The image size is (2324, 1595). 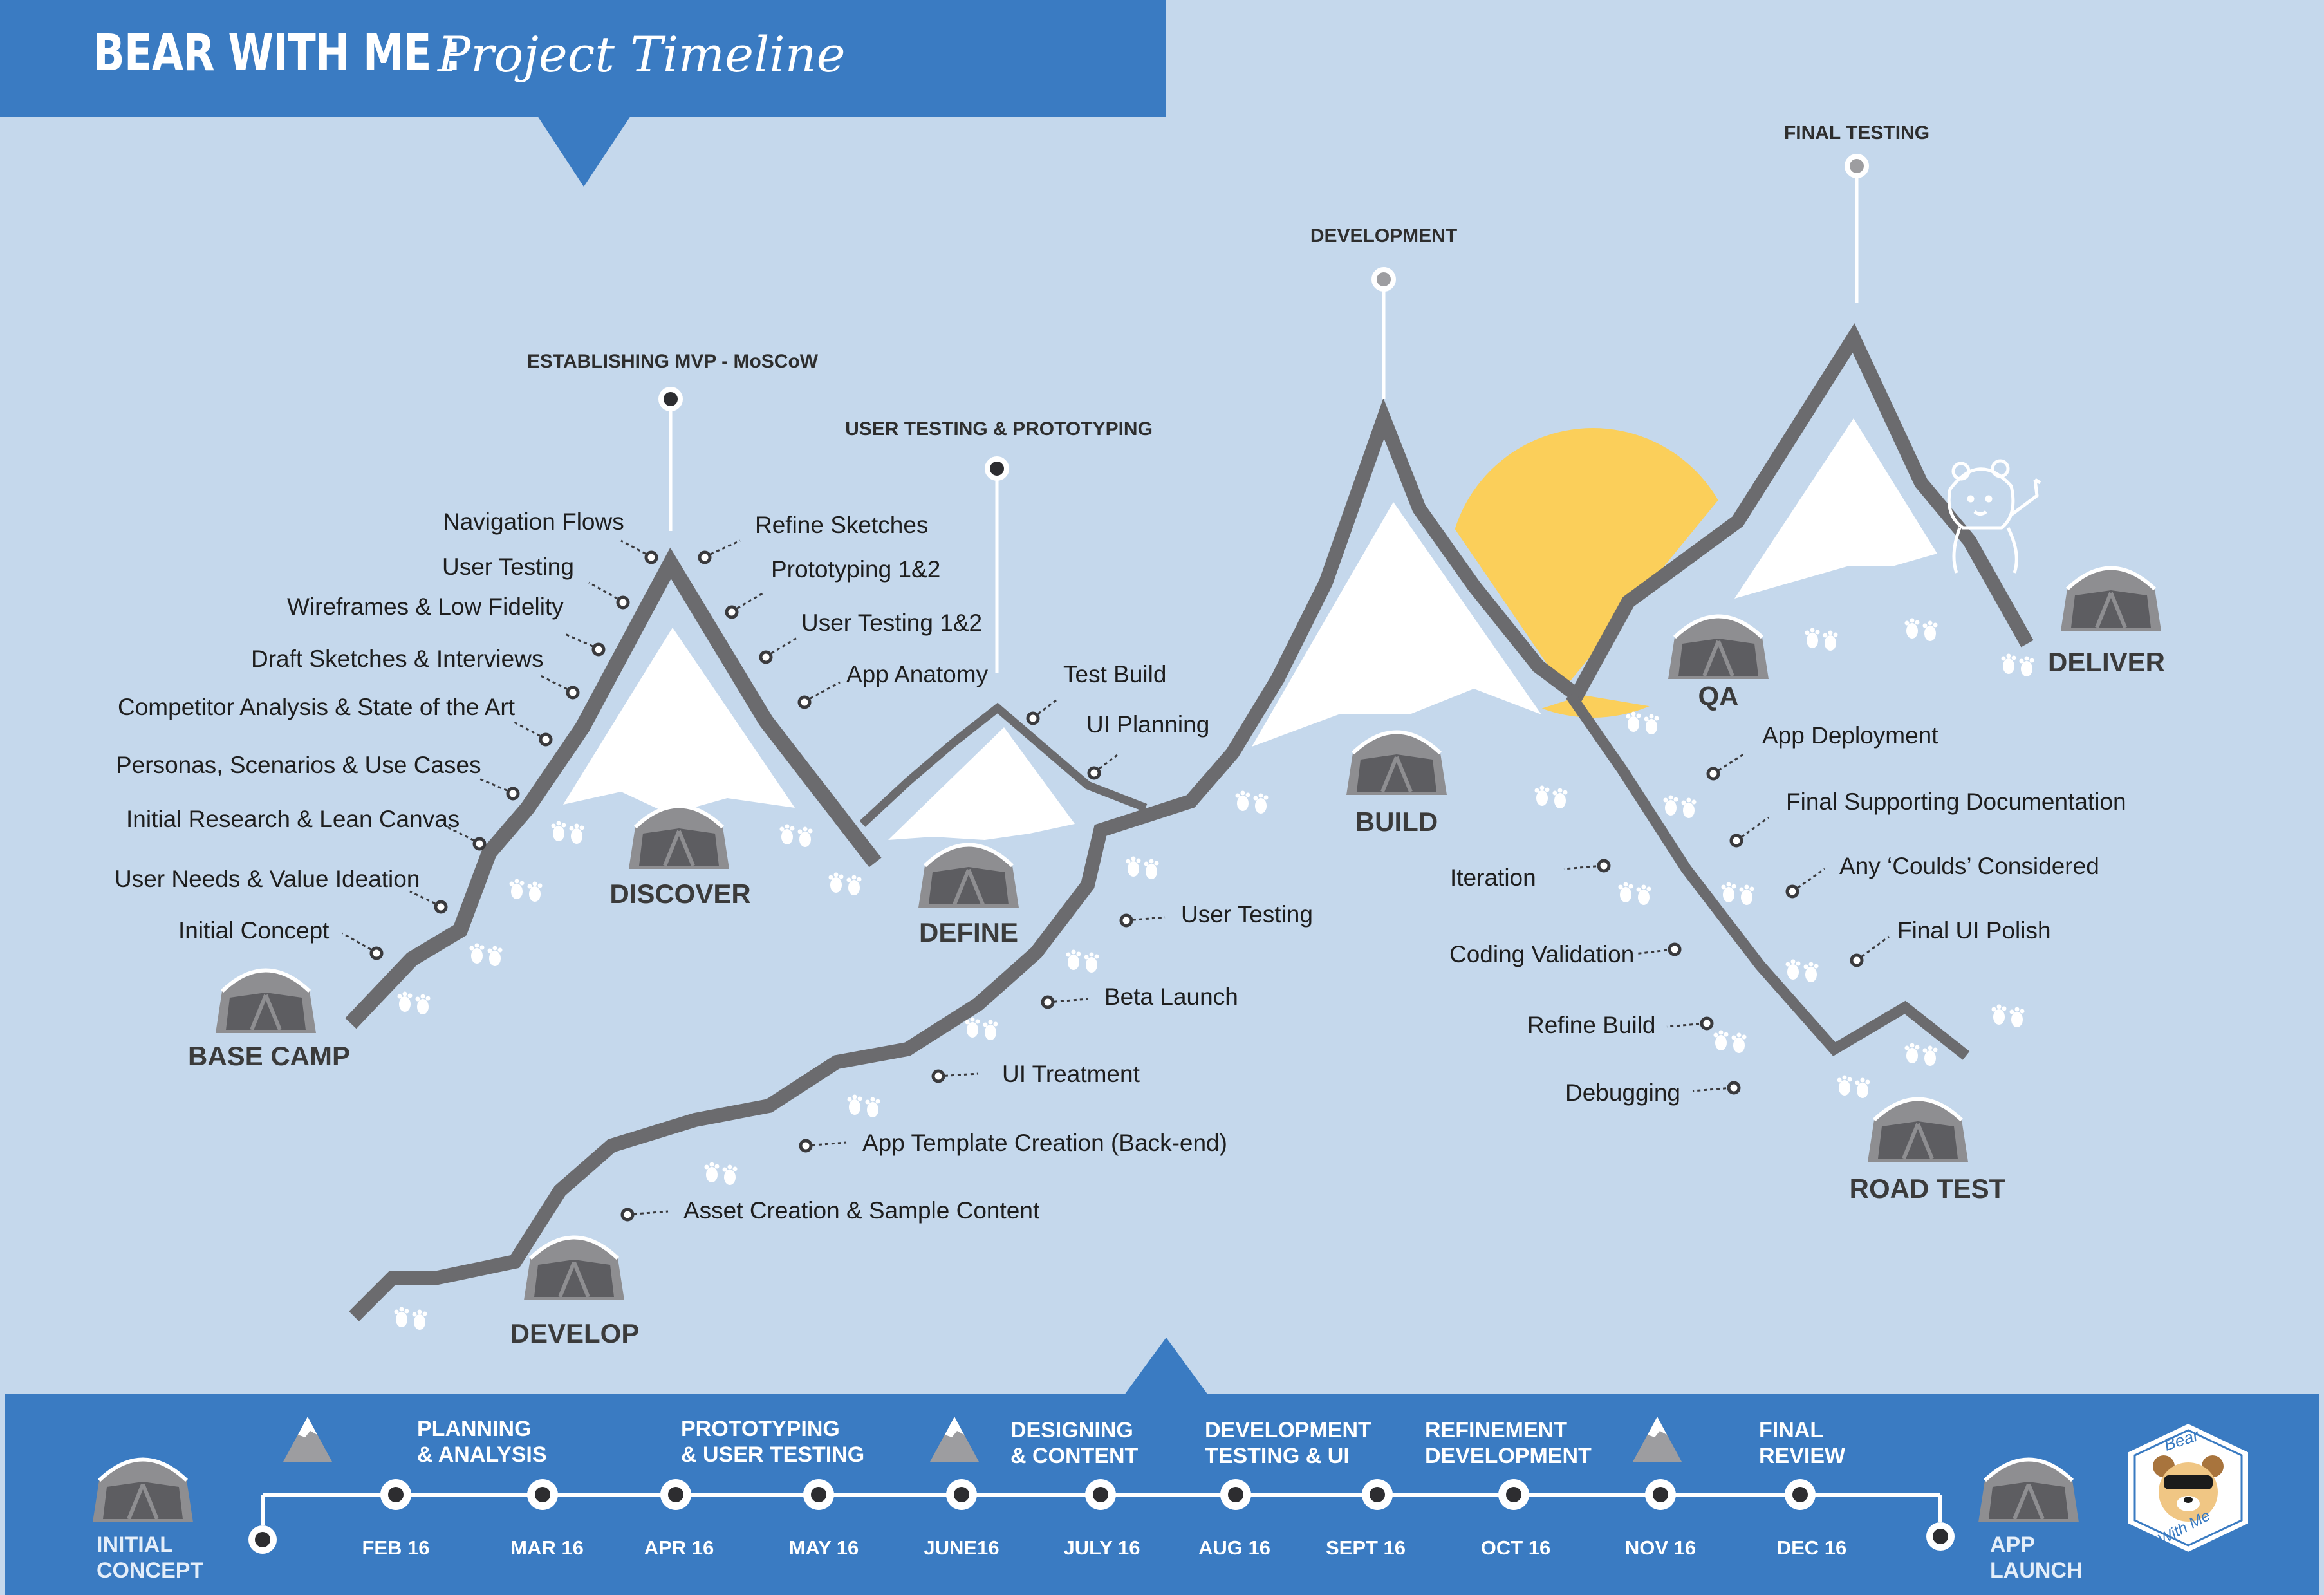 What do you see at coordinates (267, 879) in the screenshot?
I see `task-label: User Needs & Value Ideation` at bounding box center [267, 879].